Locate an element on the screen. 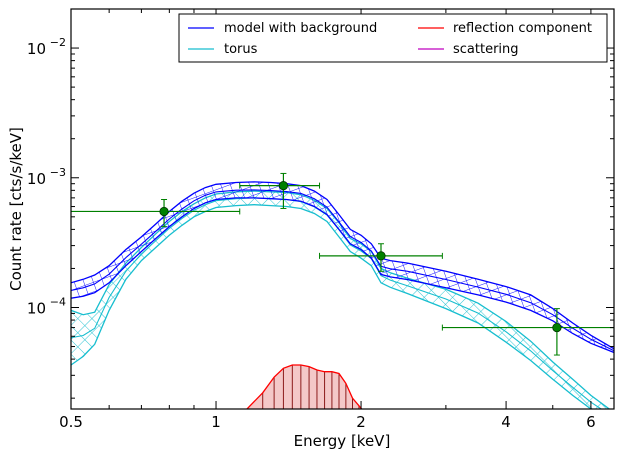 The height and width of the screenshot is (459, 624). legend-entry-reflection: reflection component is located at coordinates (505, 28).